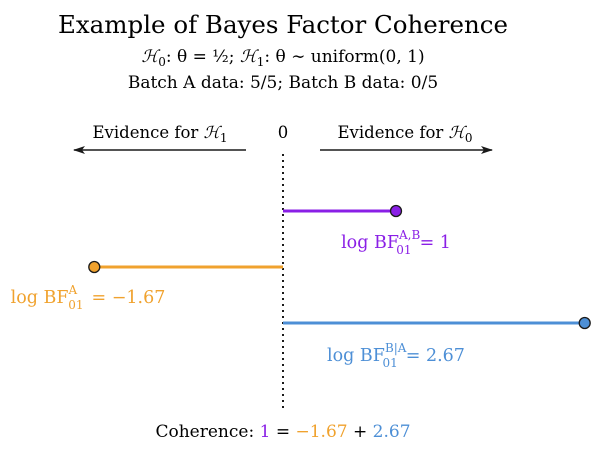 This screenshot has height=454, width=605. I want to click on coherence-term-ab: 1, so click(265, 432).